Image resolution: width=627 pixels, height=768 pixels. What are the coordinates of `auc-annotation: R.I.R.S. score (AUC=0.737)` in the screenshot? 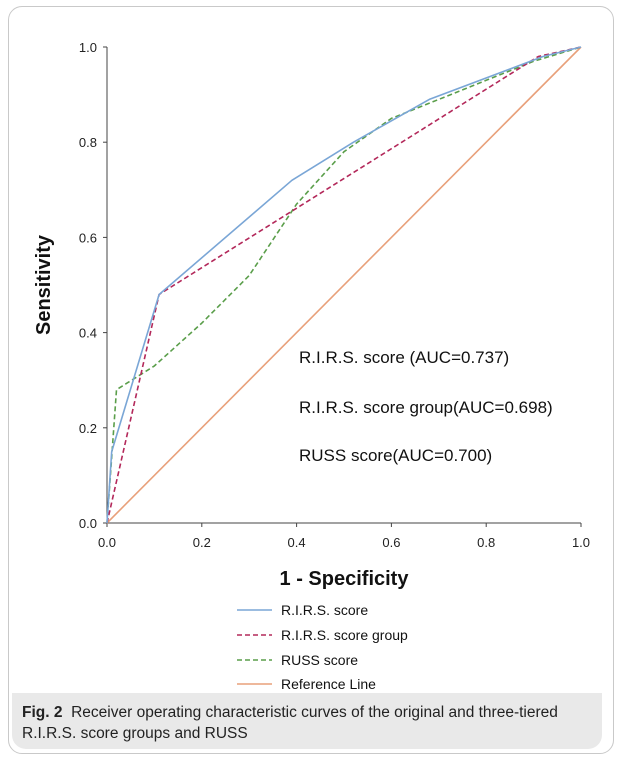 It's located at (404, 357).